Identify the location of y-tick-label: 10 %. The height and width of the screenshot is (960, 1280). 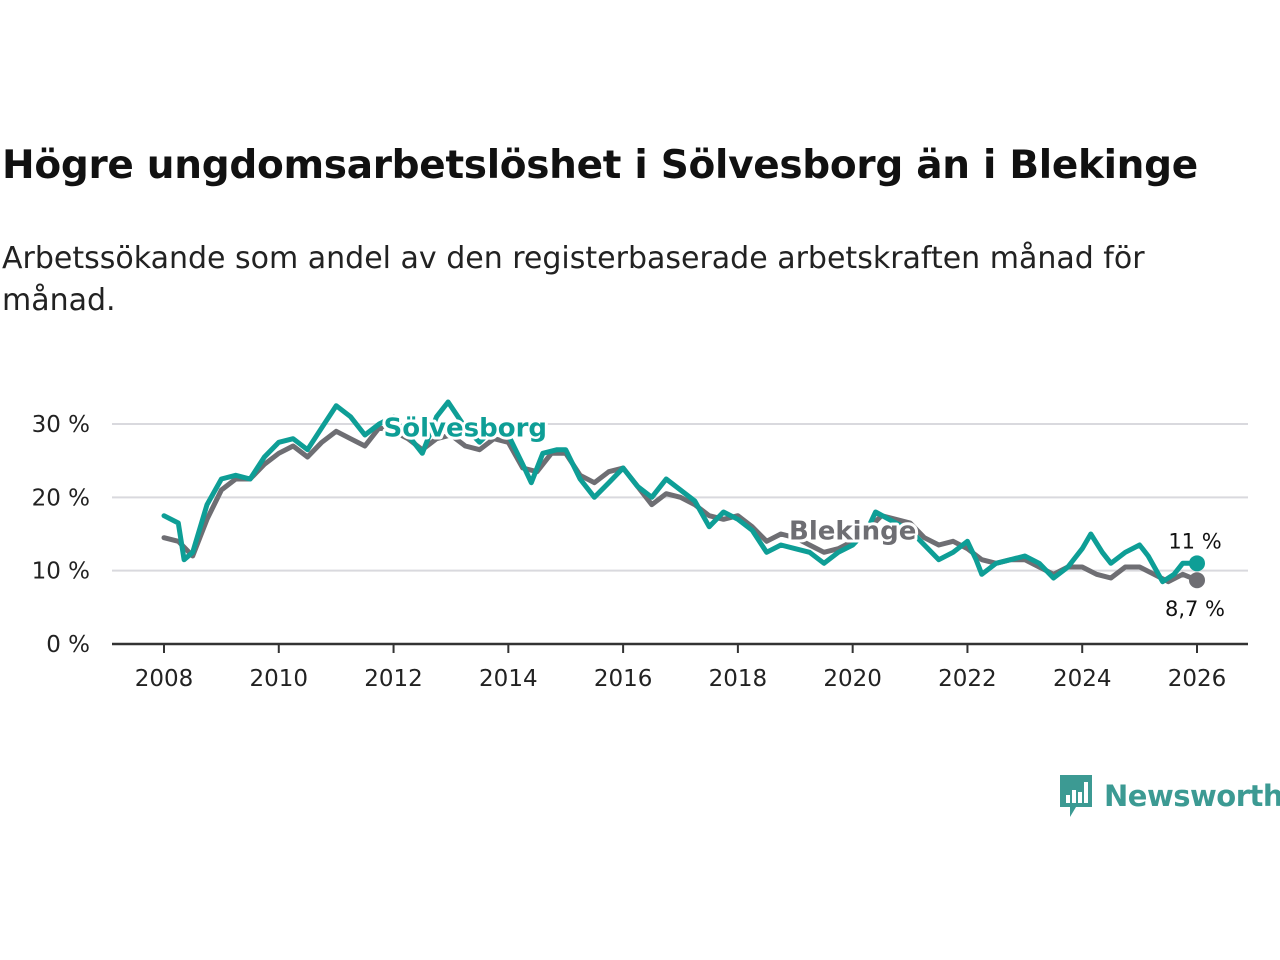
(61, 572).